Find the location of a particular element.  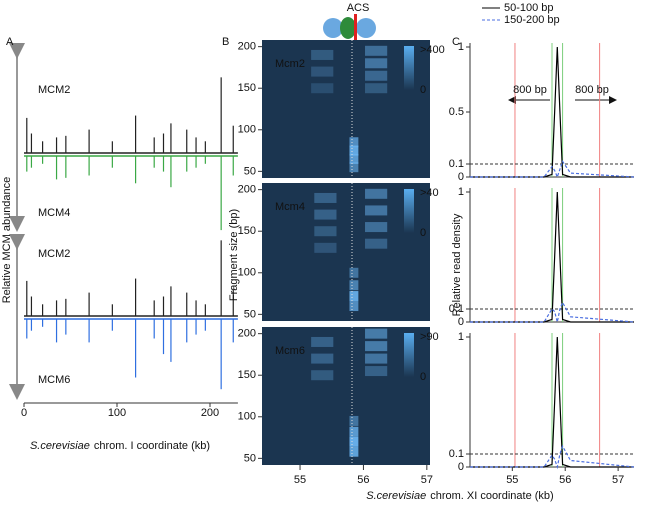

track-name: MCM4 is located at coordinates (54, 213).